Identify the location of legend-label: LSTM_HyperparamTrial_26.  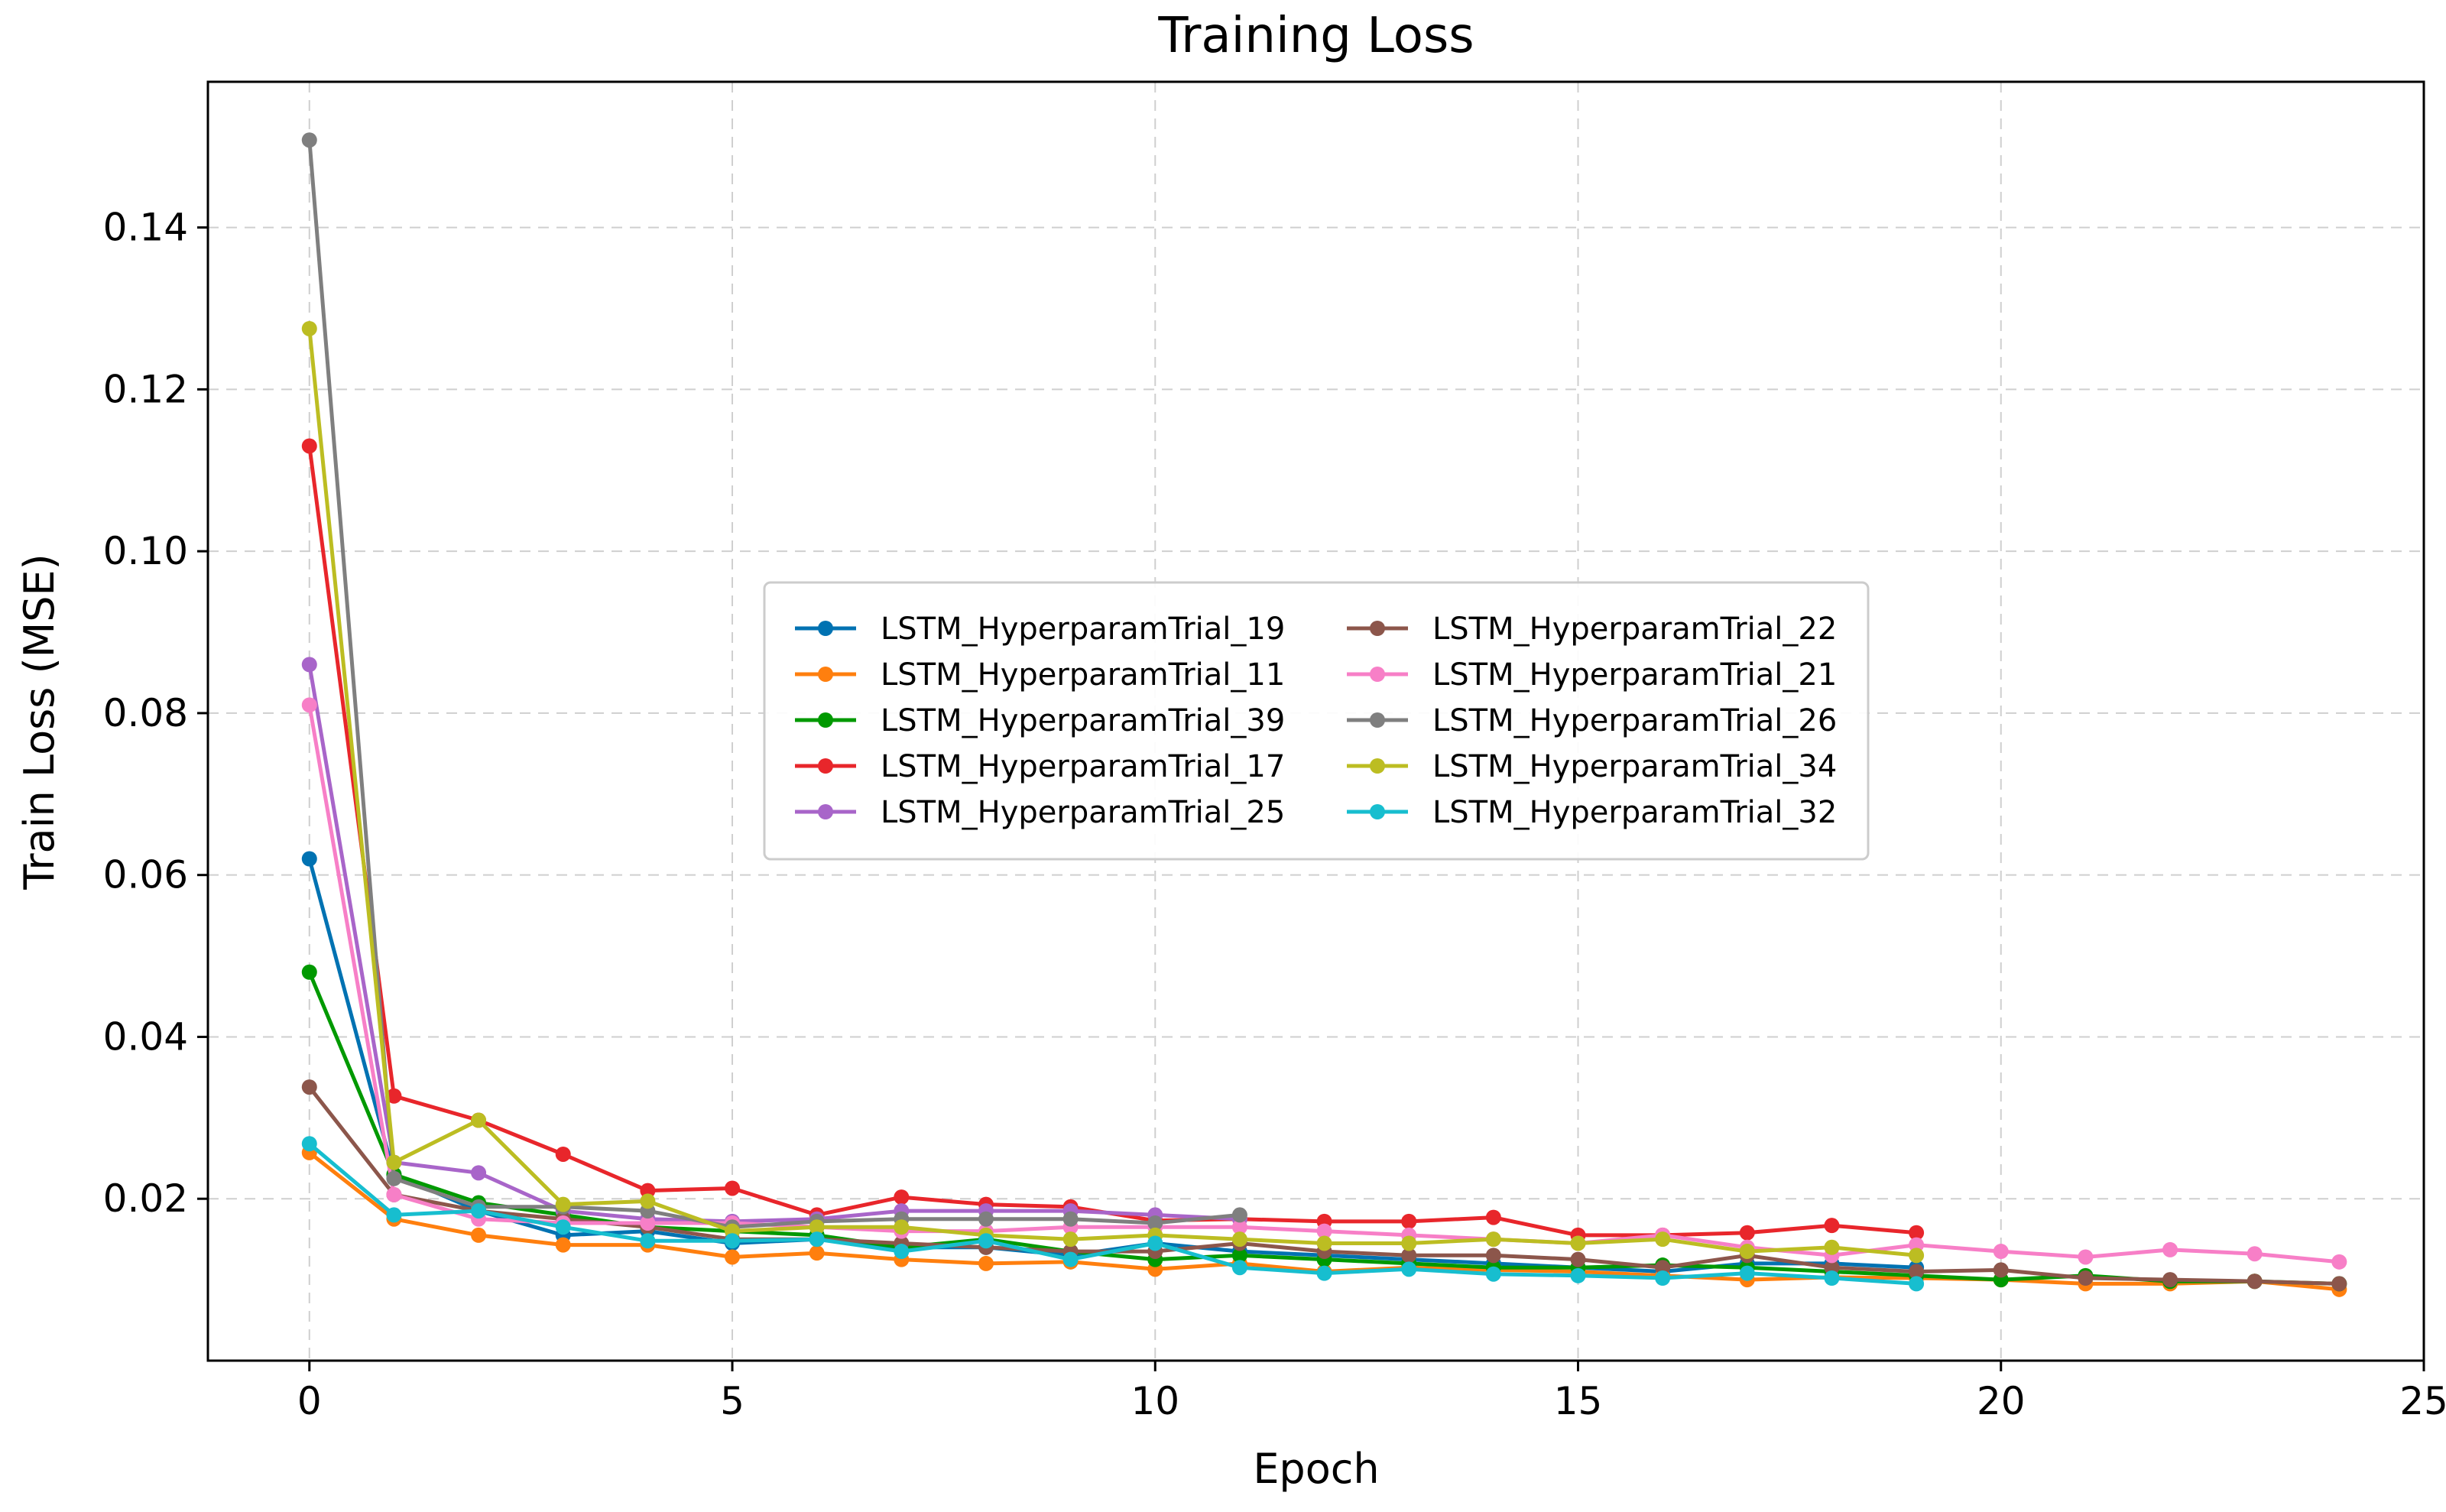
(1635, 720).